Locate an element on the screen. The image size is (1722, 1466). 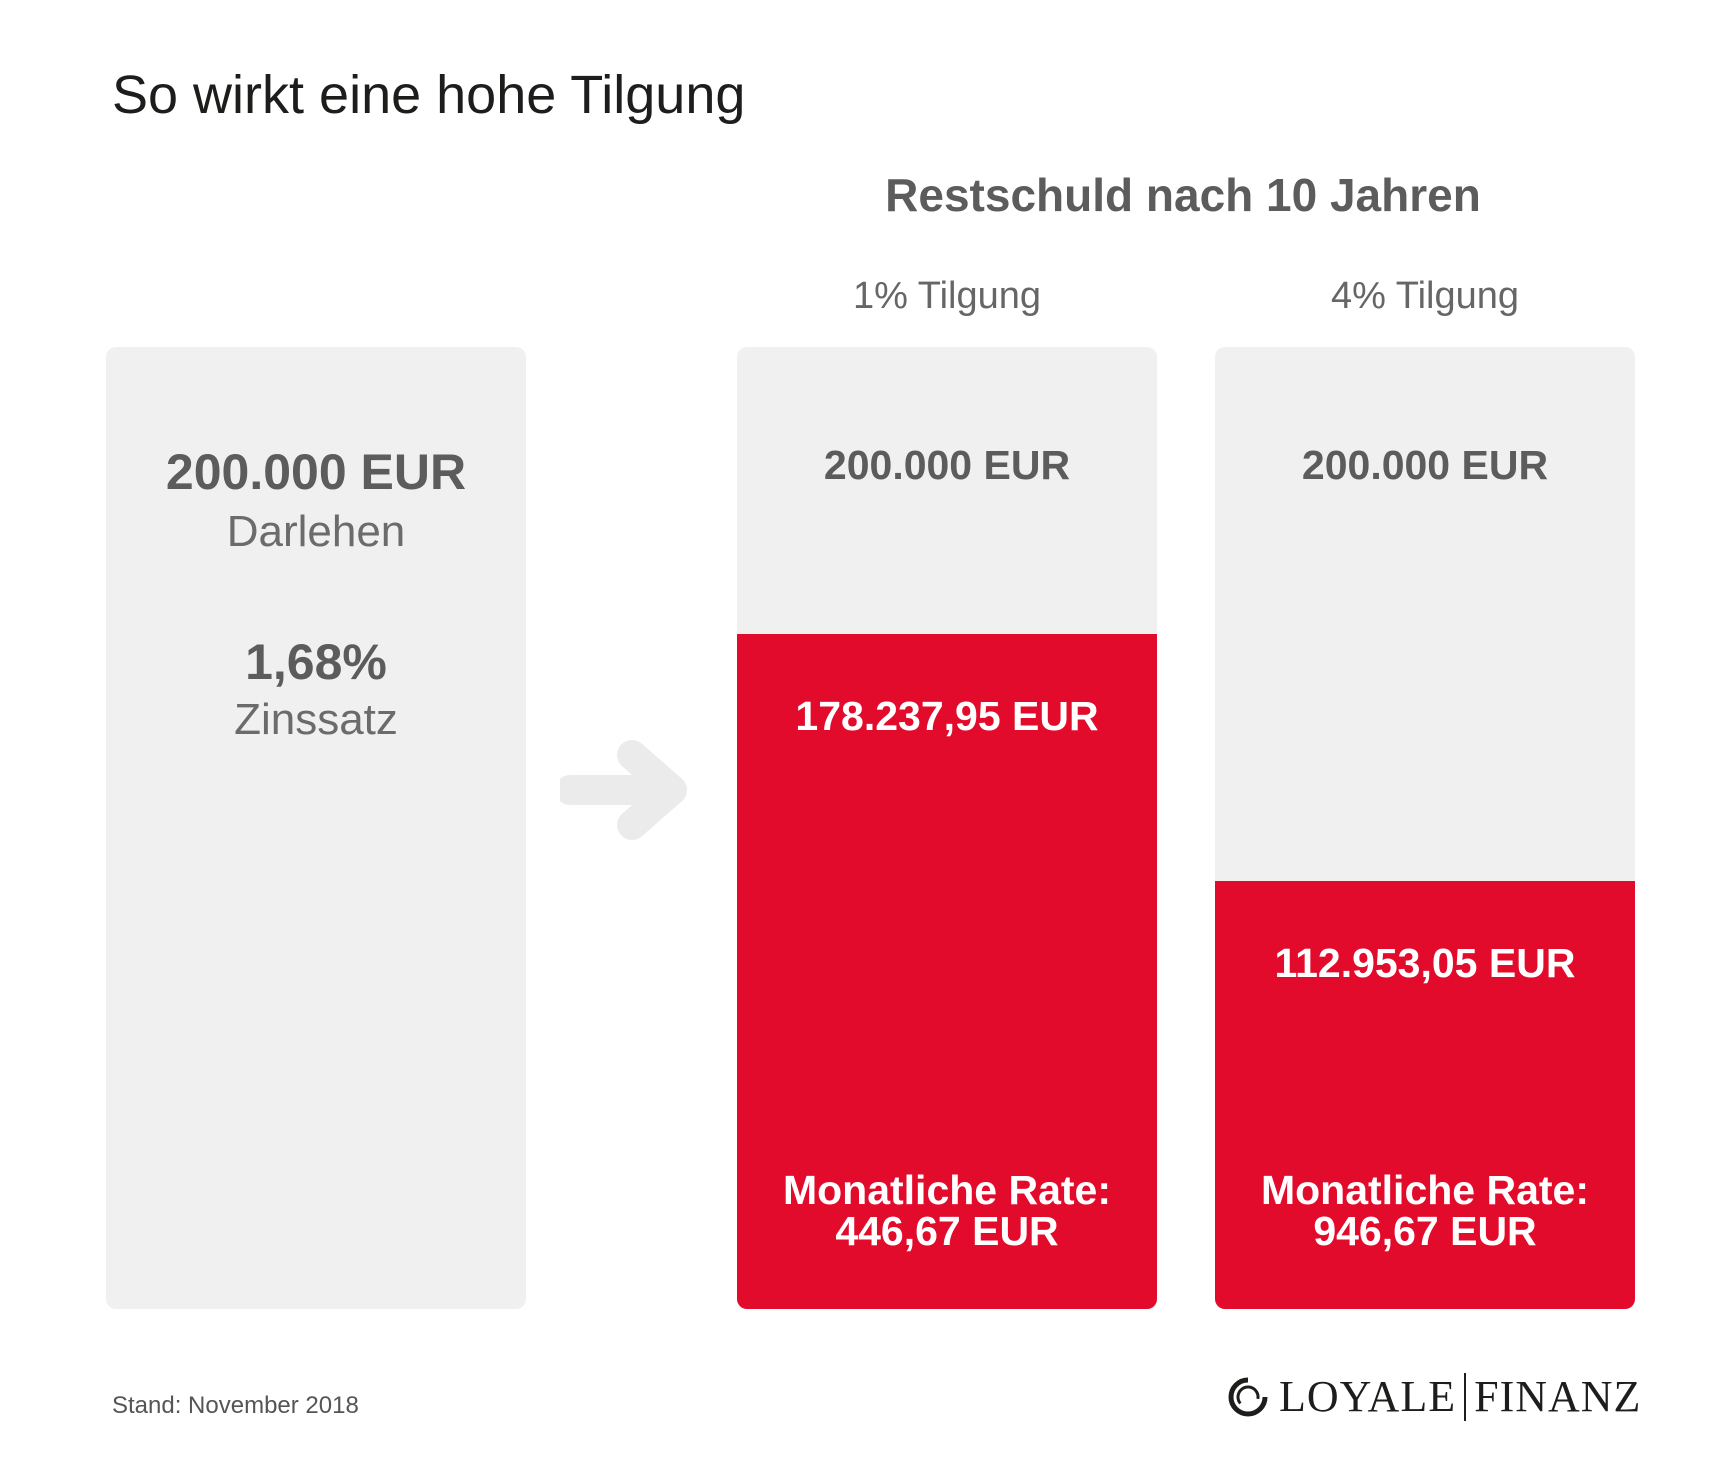
interest-rate: 1,68% is located at coordinates (316, 662).